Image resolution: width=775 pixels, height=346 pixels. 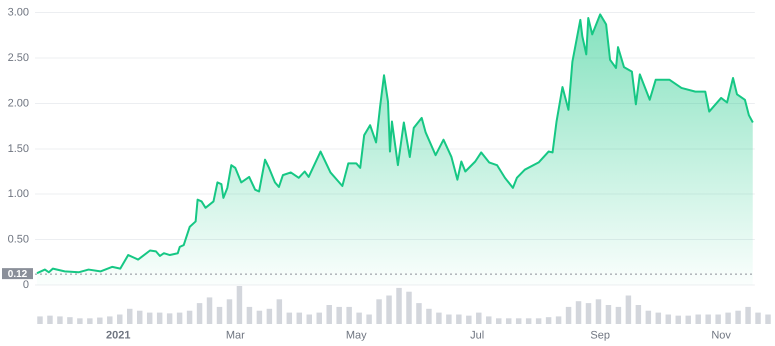 I want to click on x-tick-label: Mar, so click(x=236, y=336).